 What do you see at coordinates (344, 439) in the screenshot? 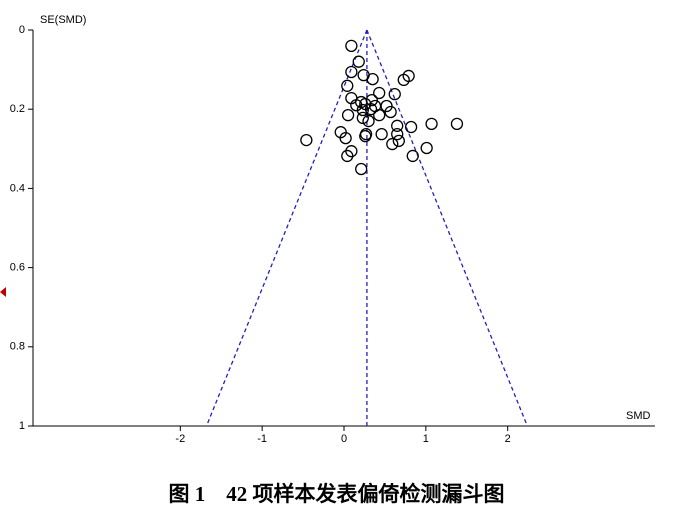
I see `x-tick-label: 0` at bounding box center [344, 439].